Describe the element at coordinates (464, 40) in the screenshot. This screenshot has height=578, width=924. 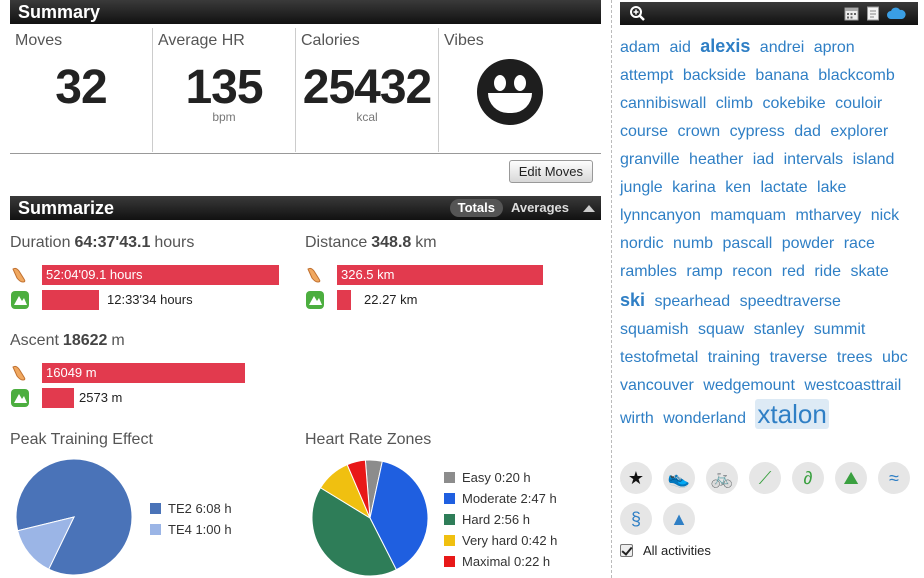
I see `stat-label: Vibes` at that location.